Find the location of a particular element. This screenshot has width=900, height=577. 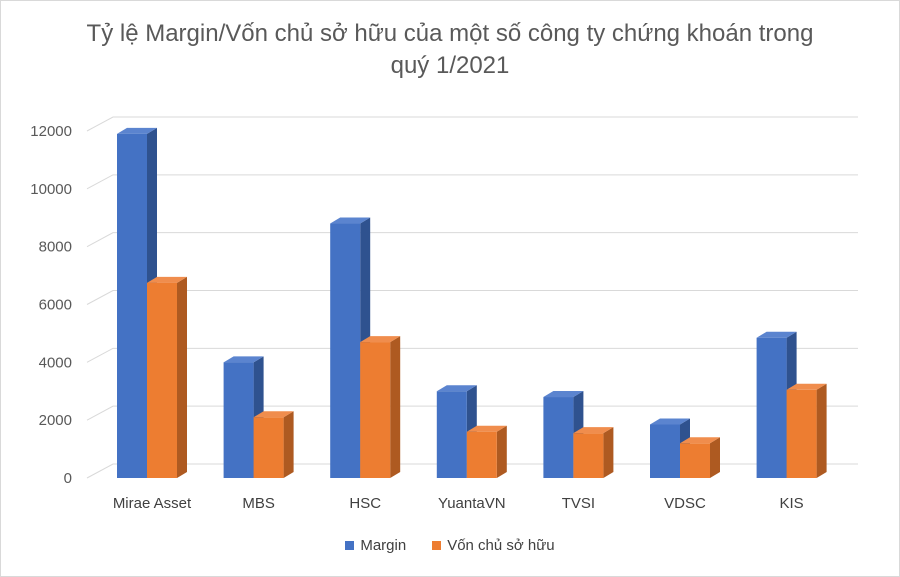

y-tick-label: 10000 is located at coordinates (51, 189).